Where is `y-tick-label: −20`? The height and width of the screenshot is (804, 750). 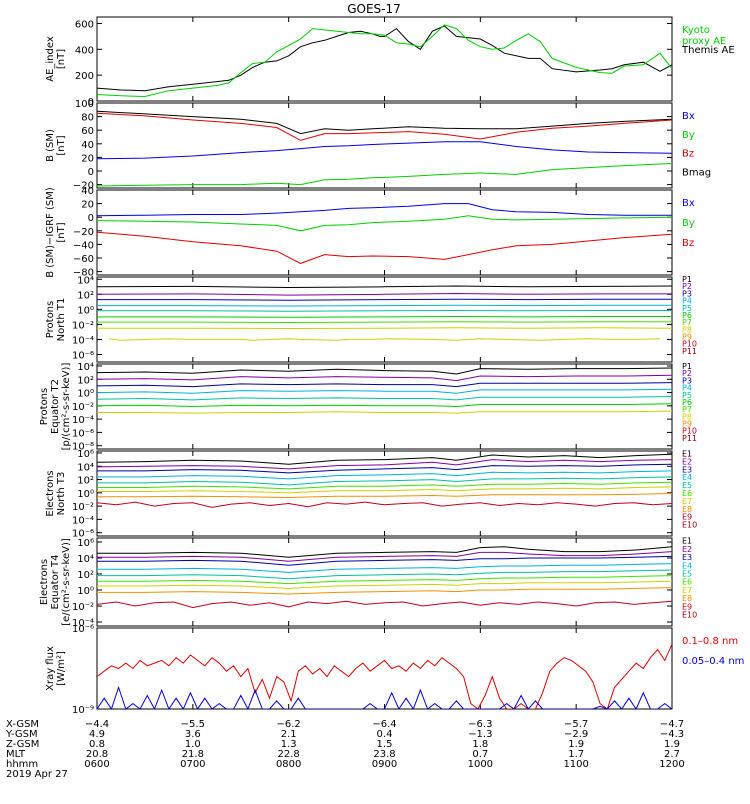
y-tick-label: −20 is located at coordinates (83, 186).